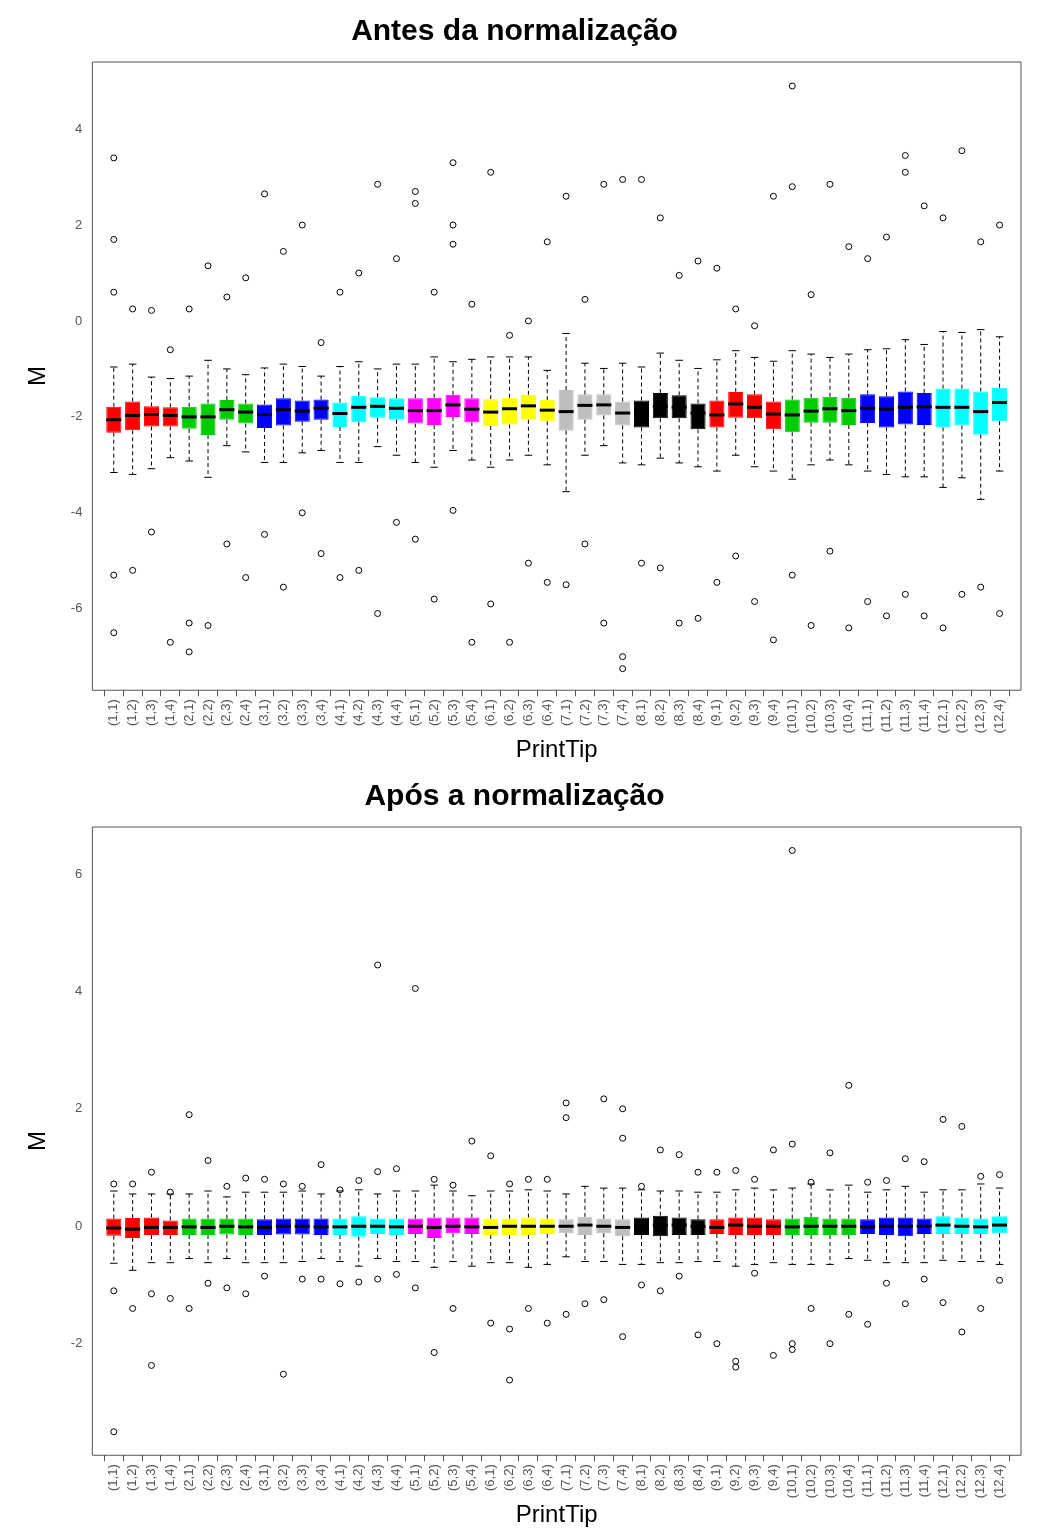 The width and height of the screenshot is (1049, 1530). What do you see at coordinates (433, 712) in the screenshot?
I see `x-tick-label: (5,2)` at bounding box center [433, 712].